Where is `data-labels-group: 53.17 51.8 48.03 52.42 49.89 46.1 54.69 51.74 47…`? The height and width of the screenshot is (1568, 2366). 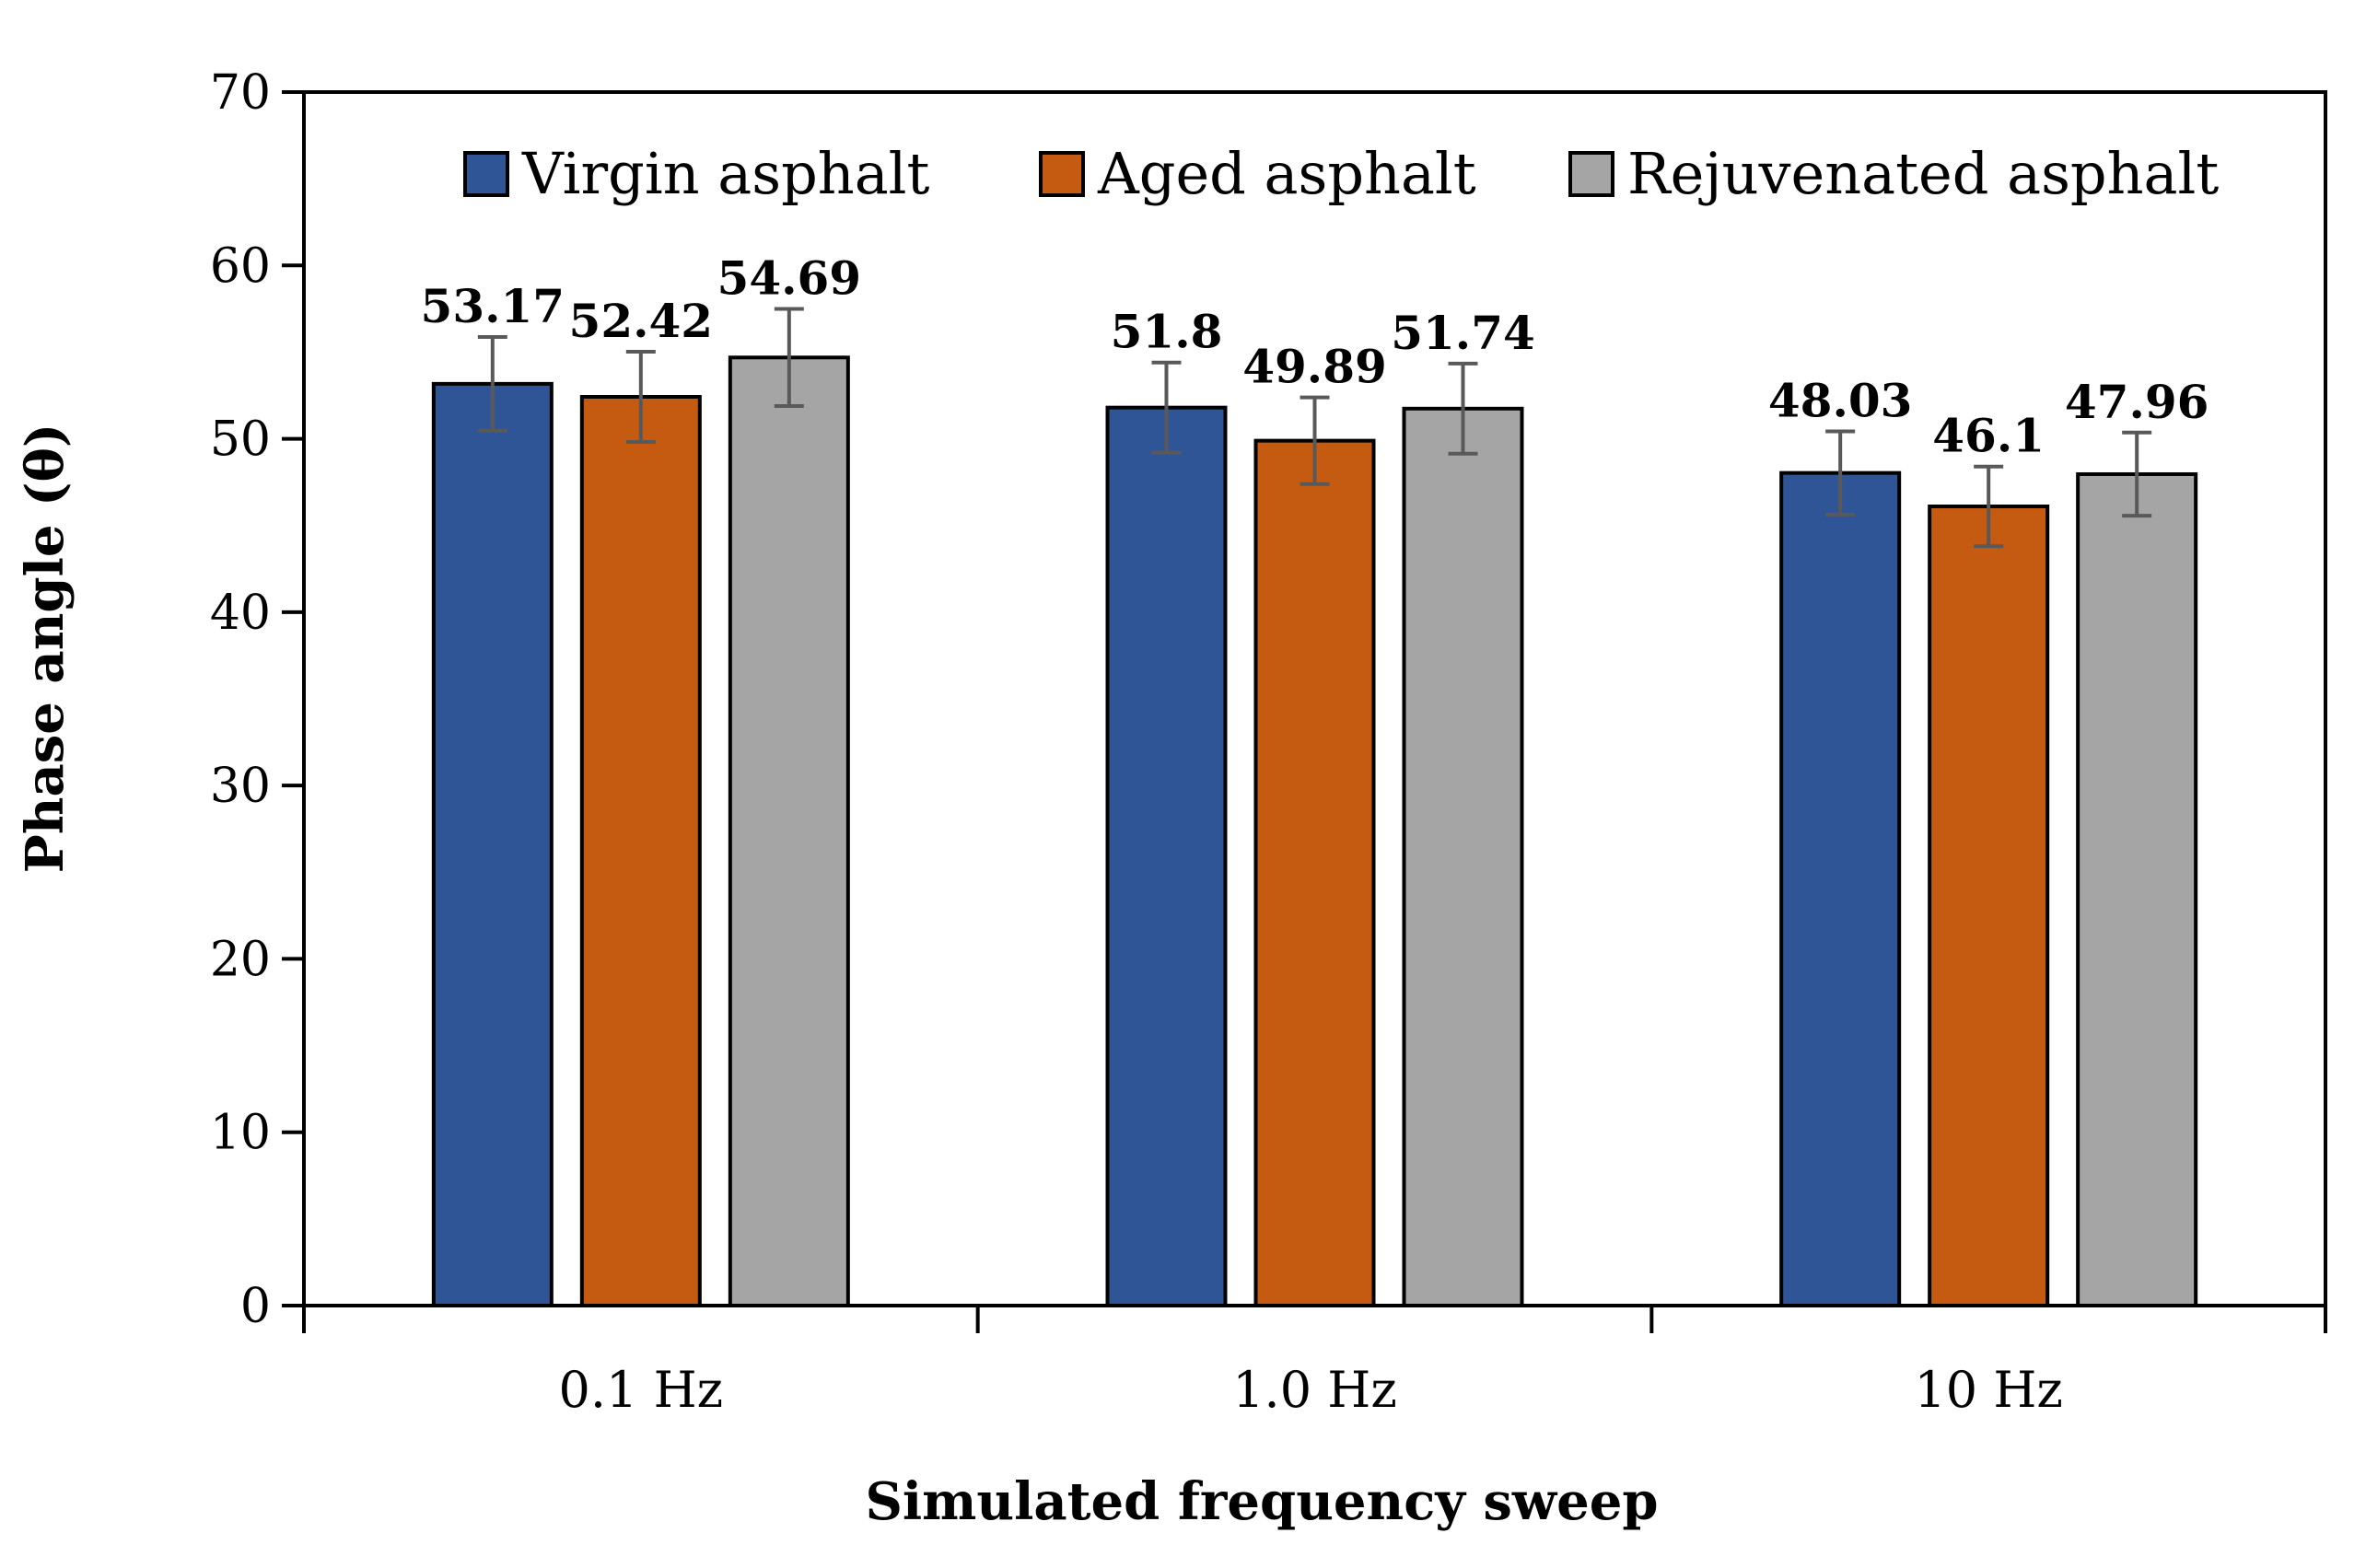
data-labels-group: 53.17 51.8 48.03 52.42 49.89 46.1 54.69 51.74 47… is located at coordinates (1315, 357).